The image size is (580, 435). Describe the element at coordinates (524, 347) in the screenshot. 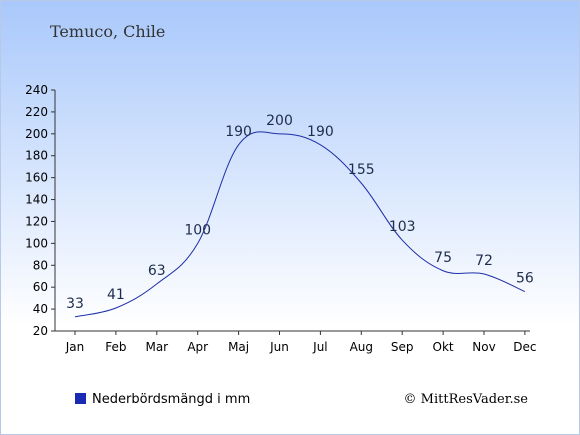

I see `x-tick-label: Dec` at that location.